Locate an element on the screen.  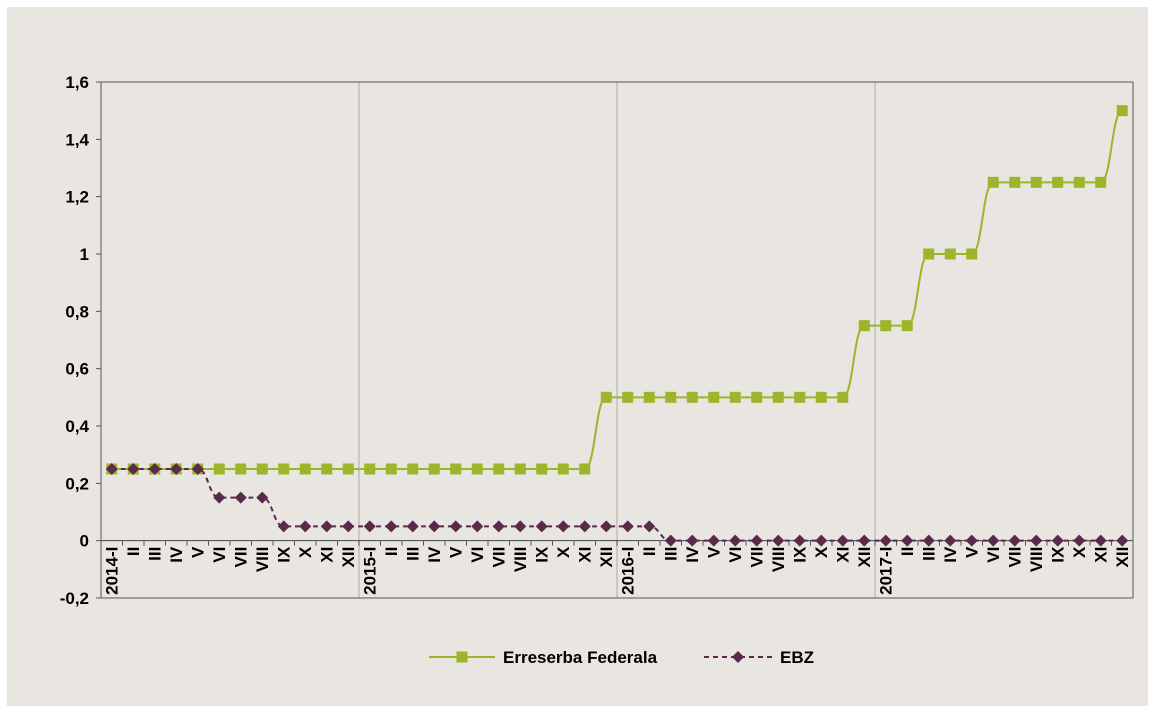
series-ebz is located at coordinates (617, 505).